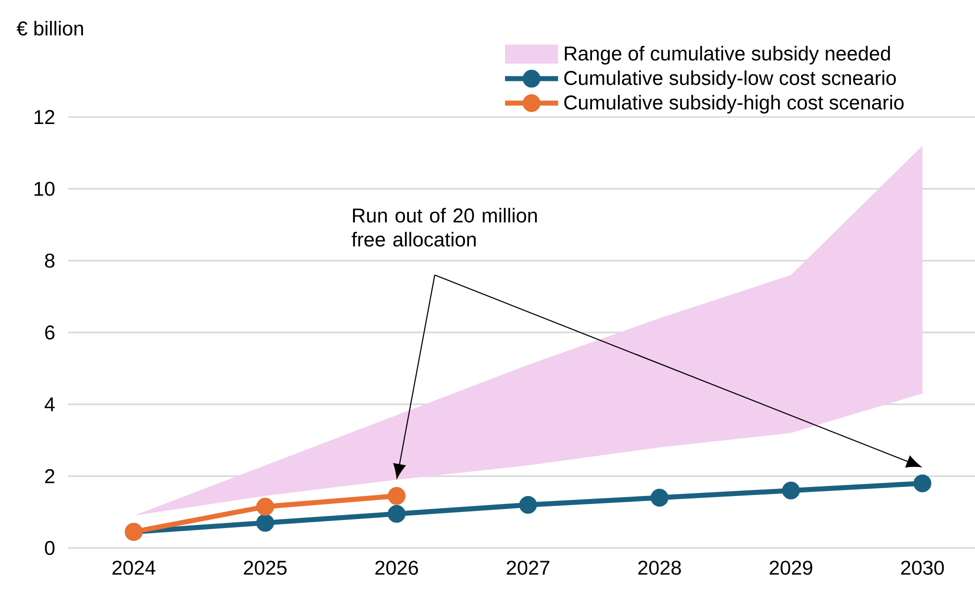 The image size is (975, 599). Describe the element at coordinates (528, 567) in the screenshot. I see `x-tick-label: 2027` at that location.